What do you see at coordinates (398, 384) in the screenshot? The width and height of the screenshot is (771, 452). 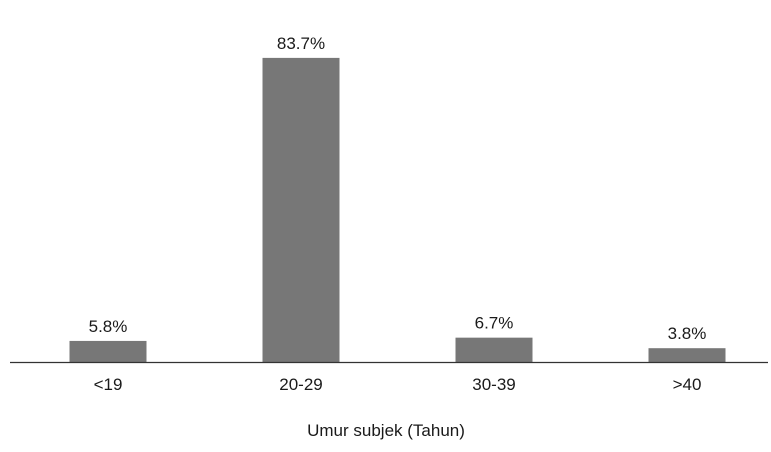 I see `tick-labels-group: <19 20-29 30-39 >40` at bounding box center [398, 384].